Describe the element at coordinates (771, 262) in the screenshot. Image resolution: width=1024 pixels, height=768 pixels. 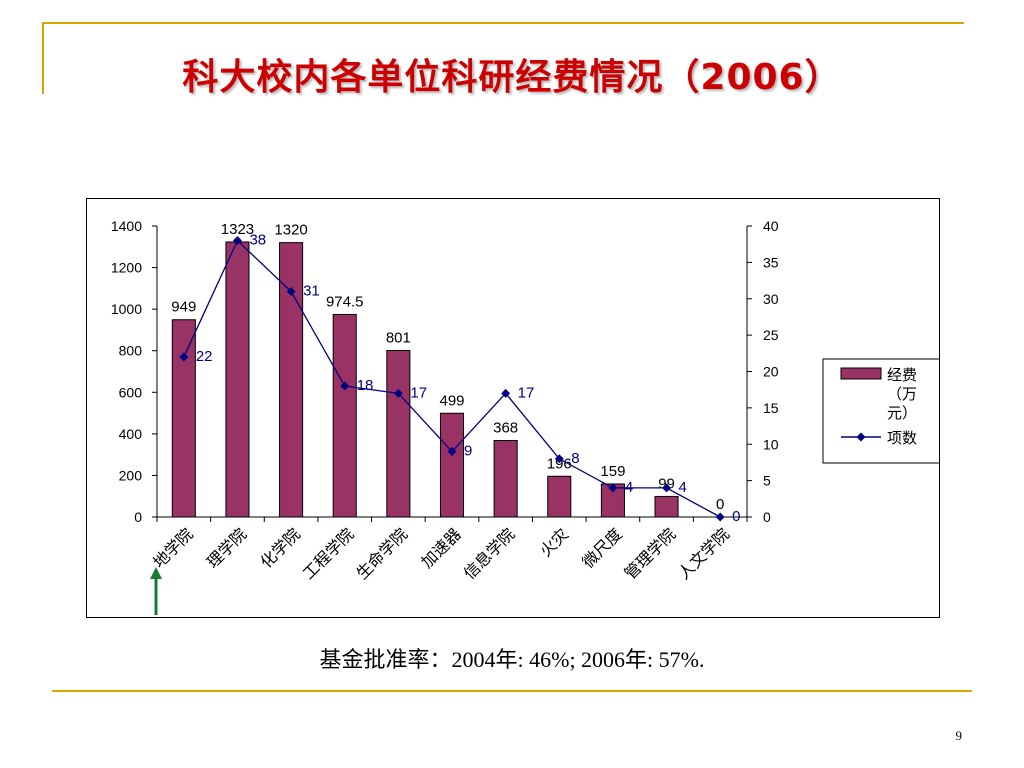
I see `y-right-tick-label: 35` at that location.